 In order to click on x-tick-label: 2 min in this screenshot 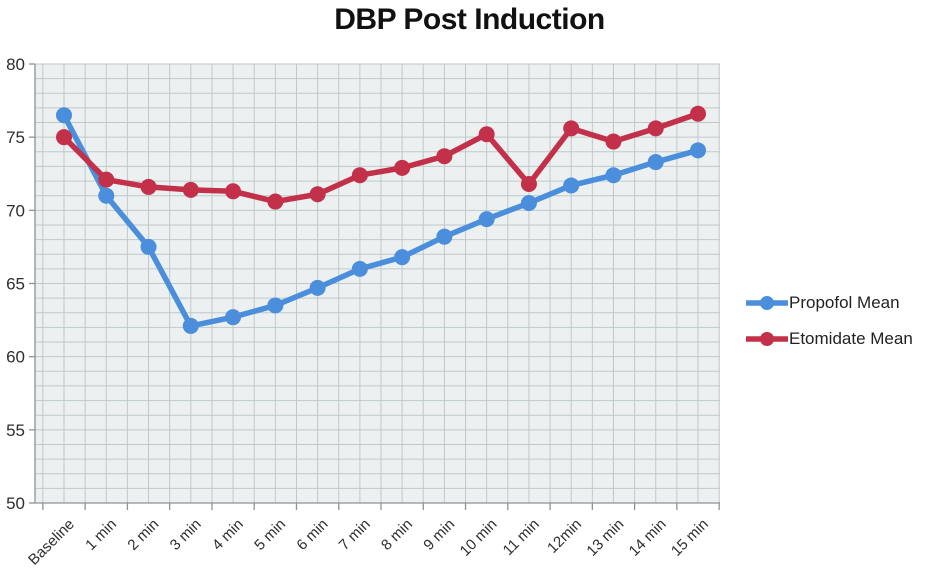, I will do `click(143, 535)`.